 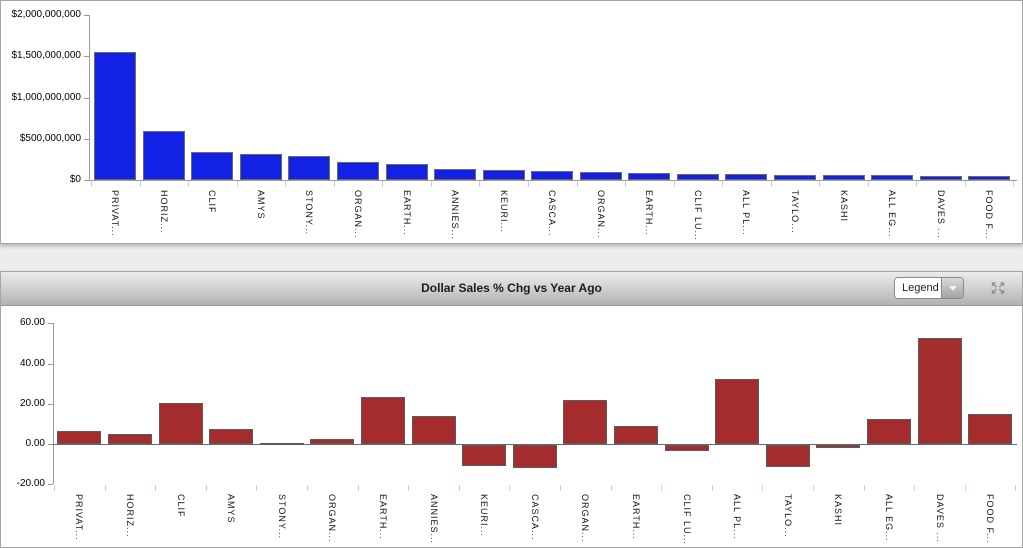 What do you see at coordinates (918, 288) in the screenshot?
I see `legend-dropdown-value: Legend` at bounding box center [918, 288].